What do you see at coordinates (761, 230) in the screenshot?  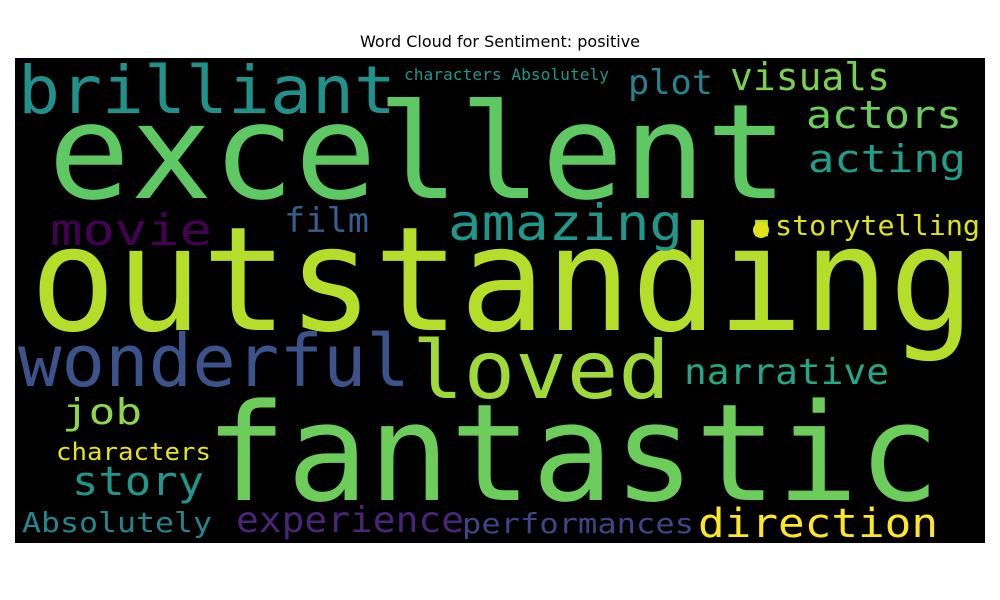 I see `word-dot-mark` at bounding box center [761, 230].